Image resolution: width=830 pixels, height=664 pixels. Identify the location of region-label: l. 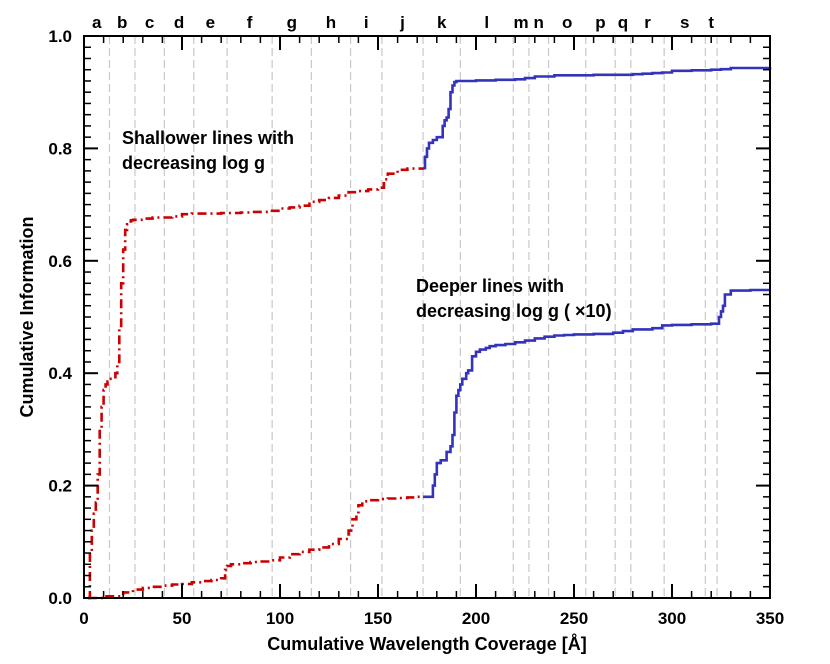
(486, 22).